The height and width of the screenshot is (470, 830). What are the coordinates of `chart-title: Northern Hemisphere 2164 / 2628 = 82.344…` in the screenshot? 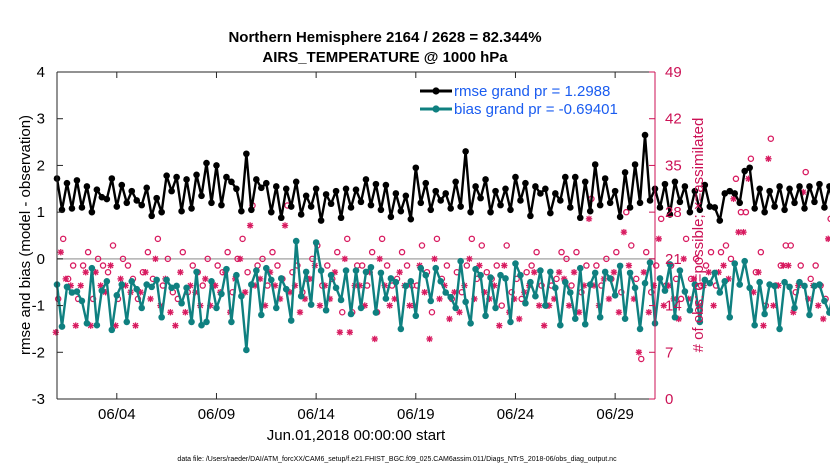 It's located at (384, 37).